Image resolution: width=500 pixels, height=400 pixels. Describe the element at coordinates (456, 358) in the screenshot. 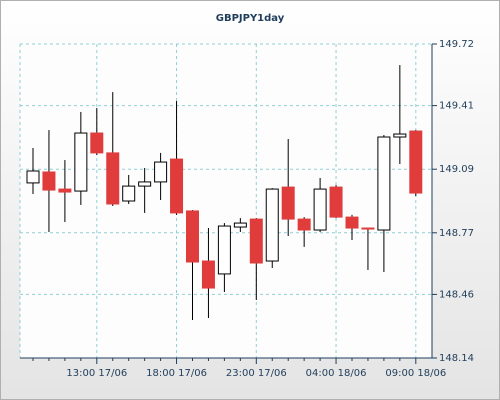

I see `y-tick-label: 148.14` at that location.